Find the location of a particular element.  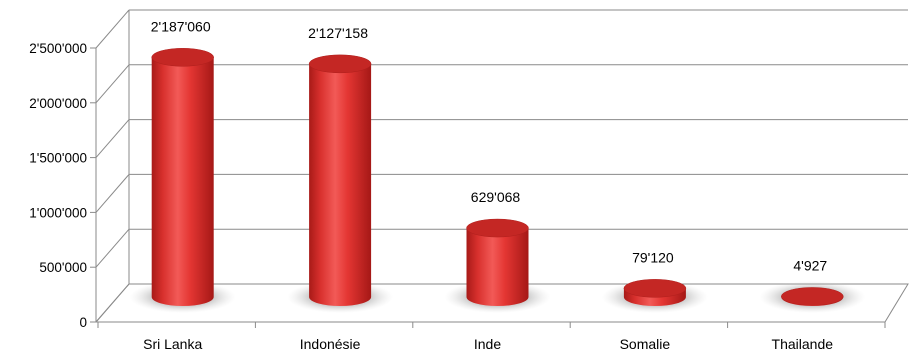

y-tick-label: 2'000'000 is located at coordinates (58, 103).